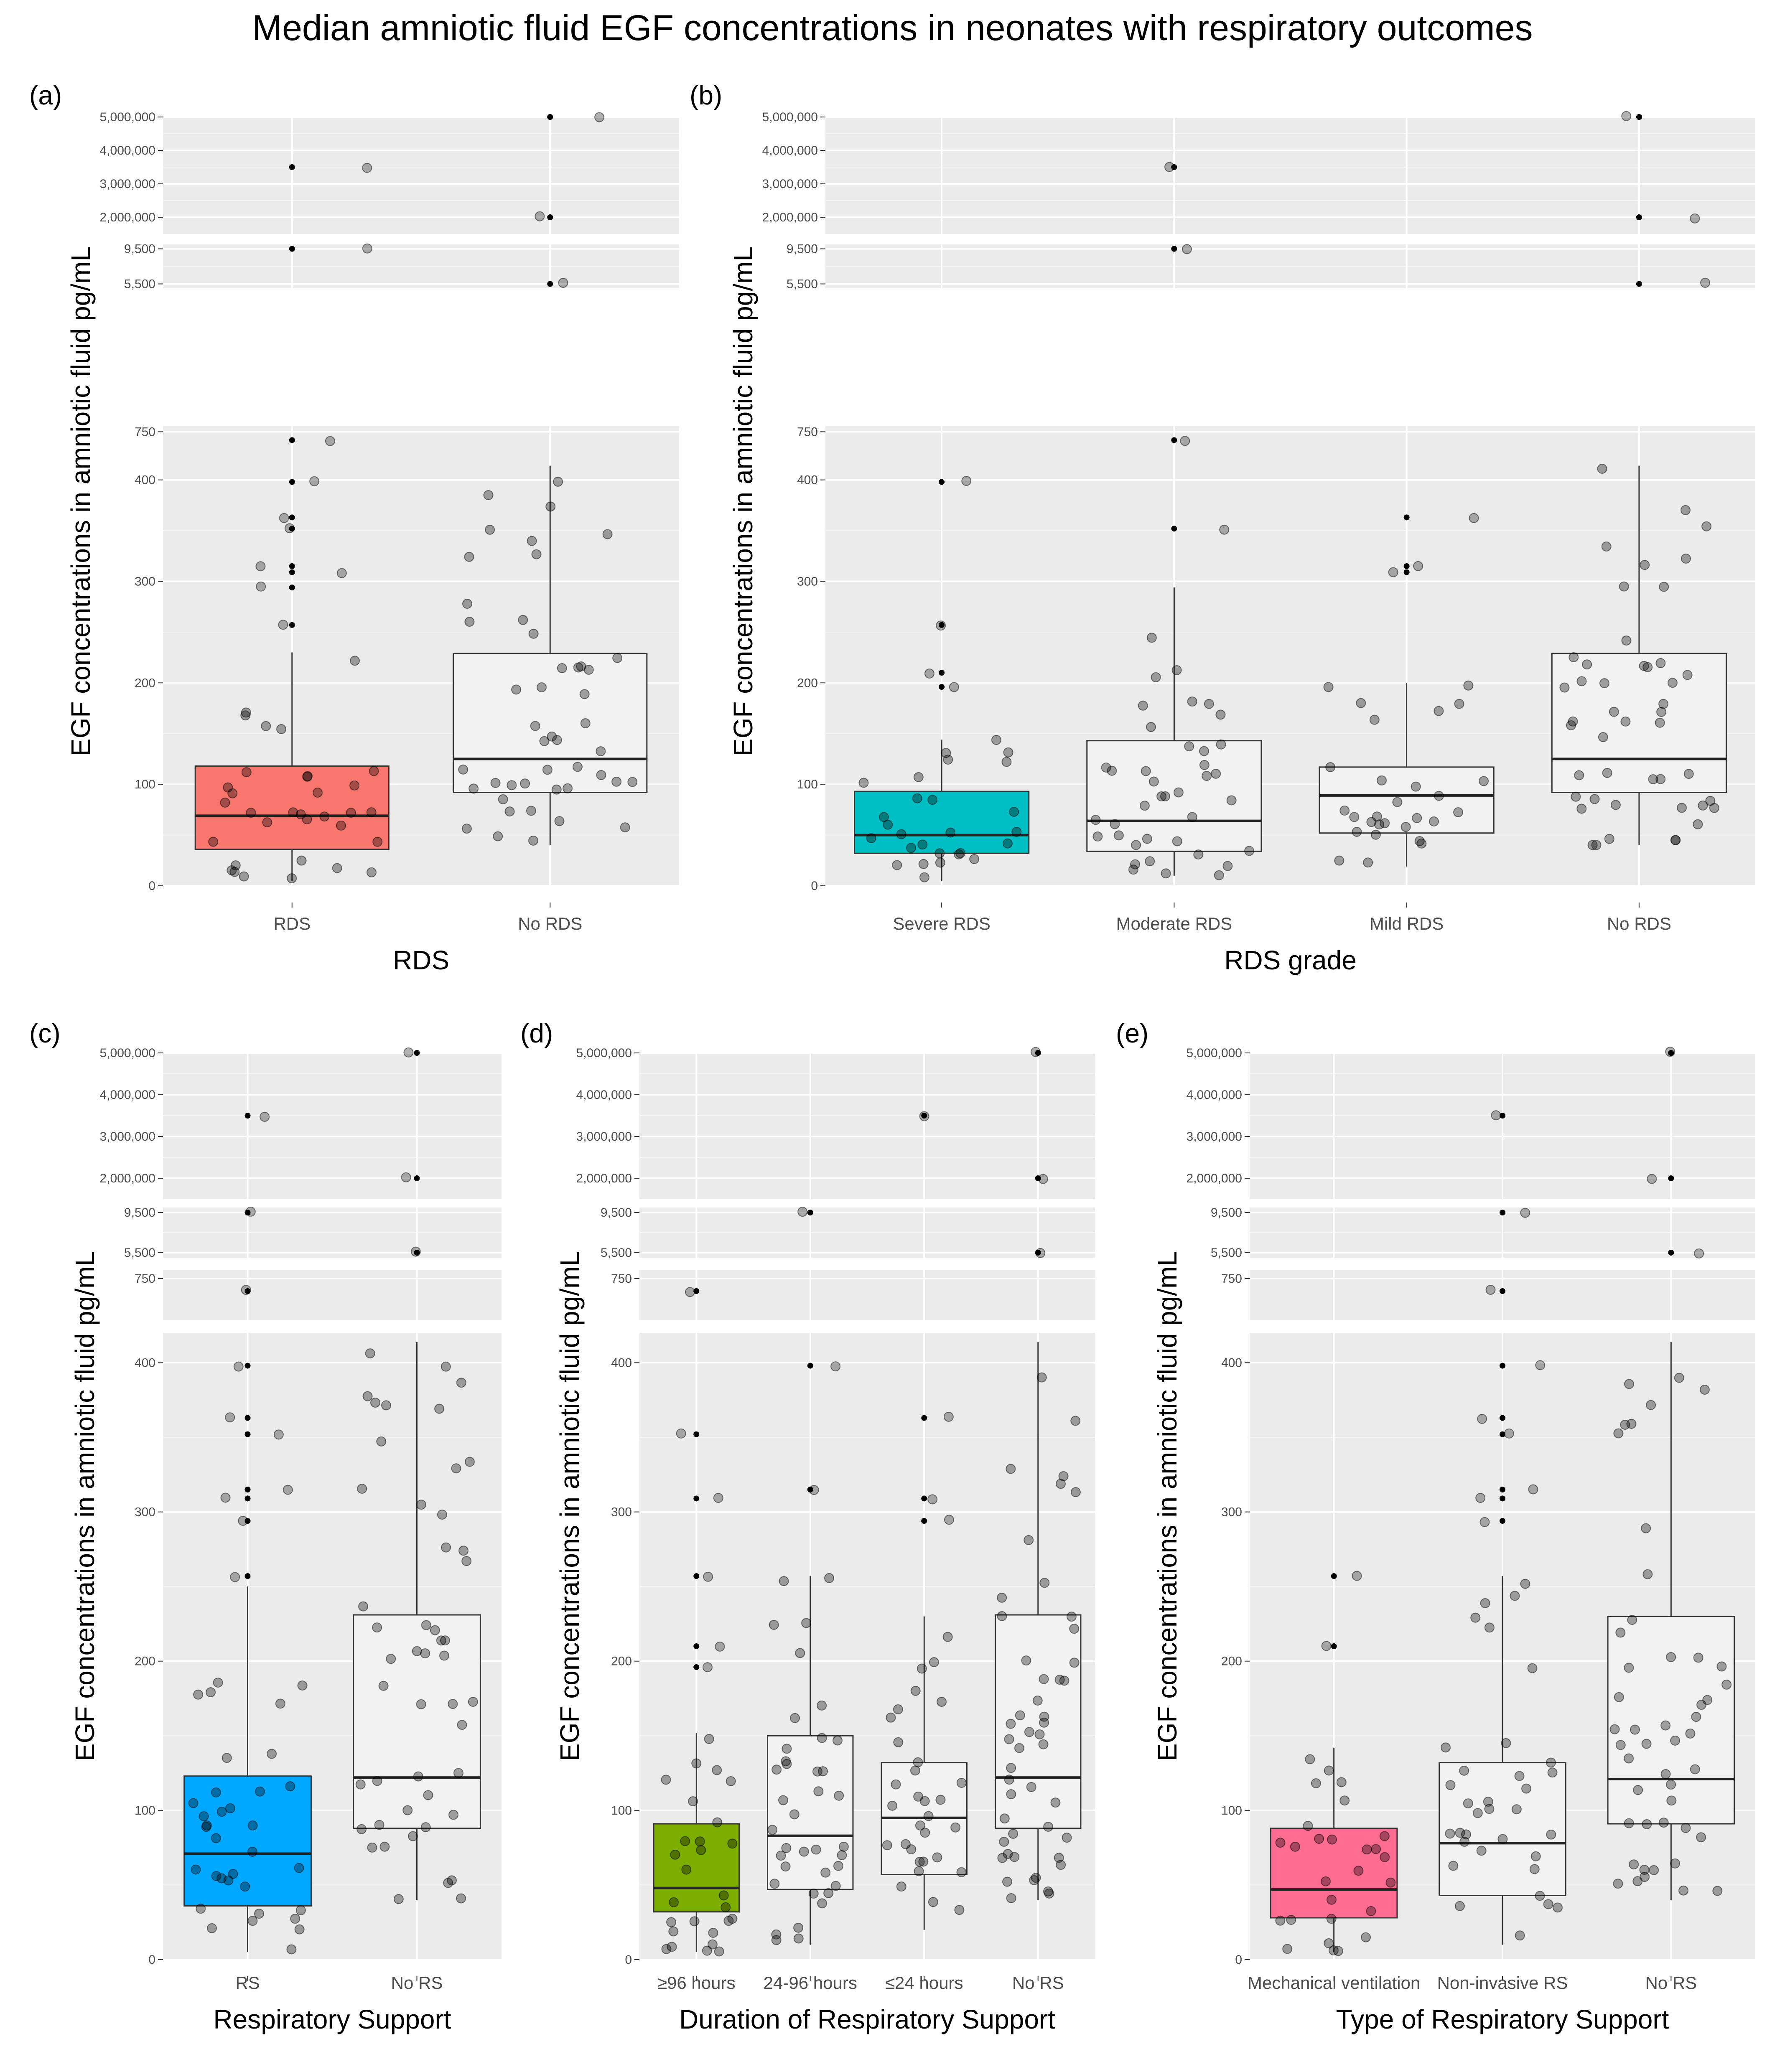 Image resolution: width=1785 pixels, height=2072 pixels. Describe the element at coordinates (421, 175) in the screenshot. I see `plot-background` at that location.